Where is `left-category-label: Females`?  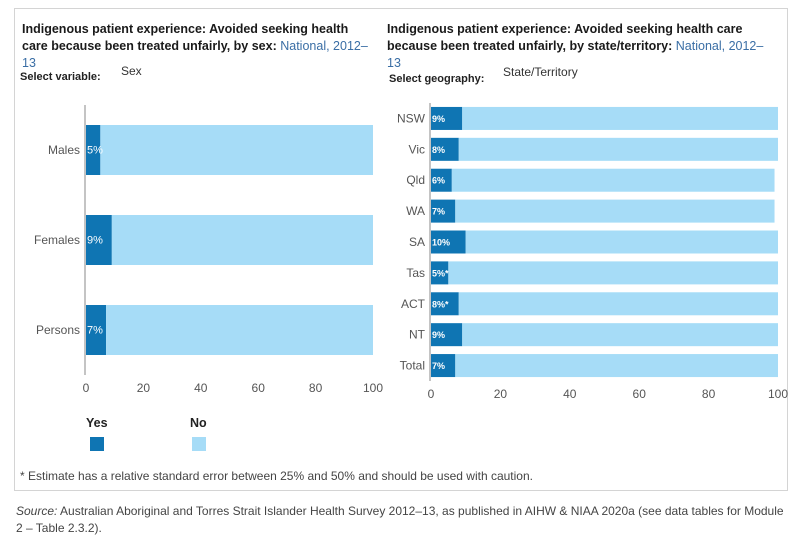 left-category-label: Females is located at coordinates (57, 240).